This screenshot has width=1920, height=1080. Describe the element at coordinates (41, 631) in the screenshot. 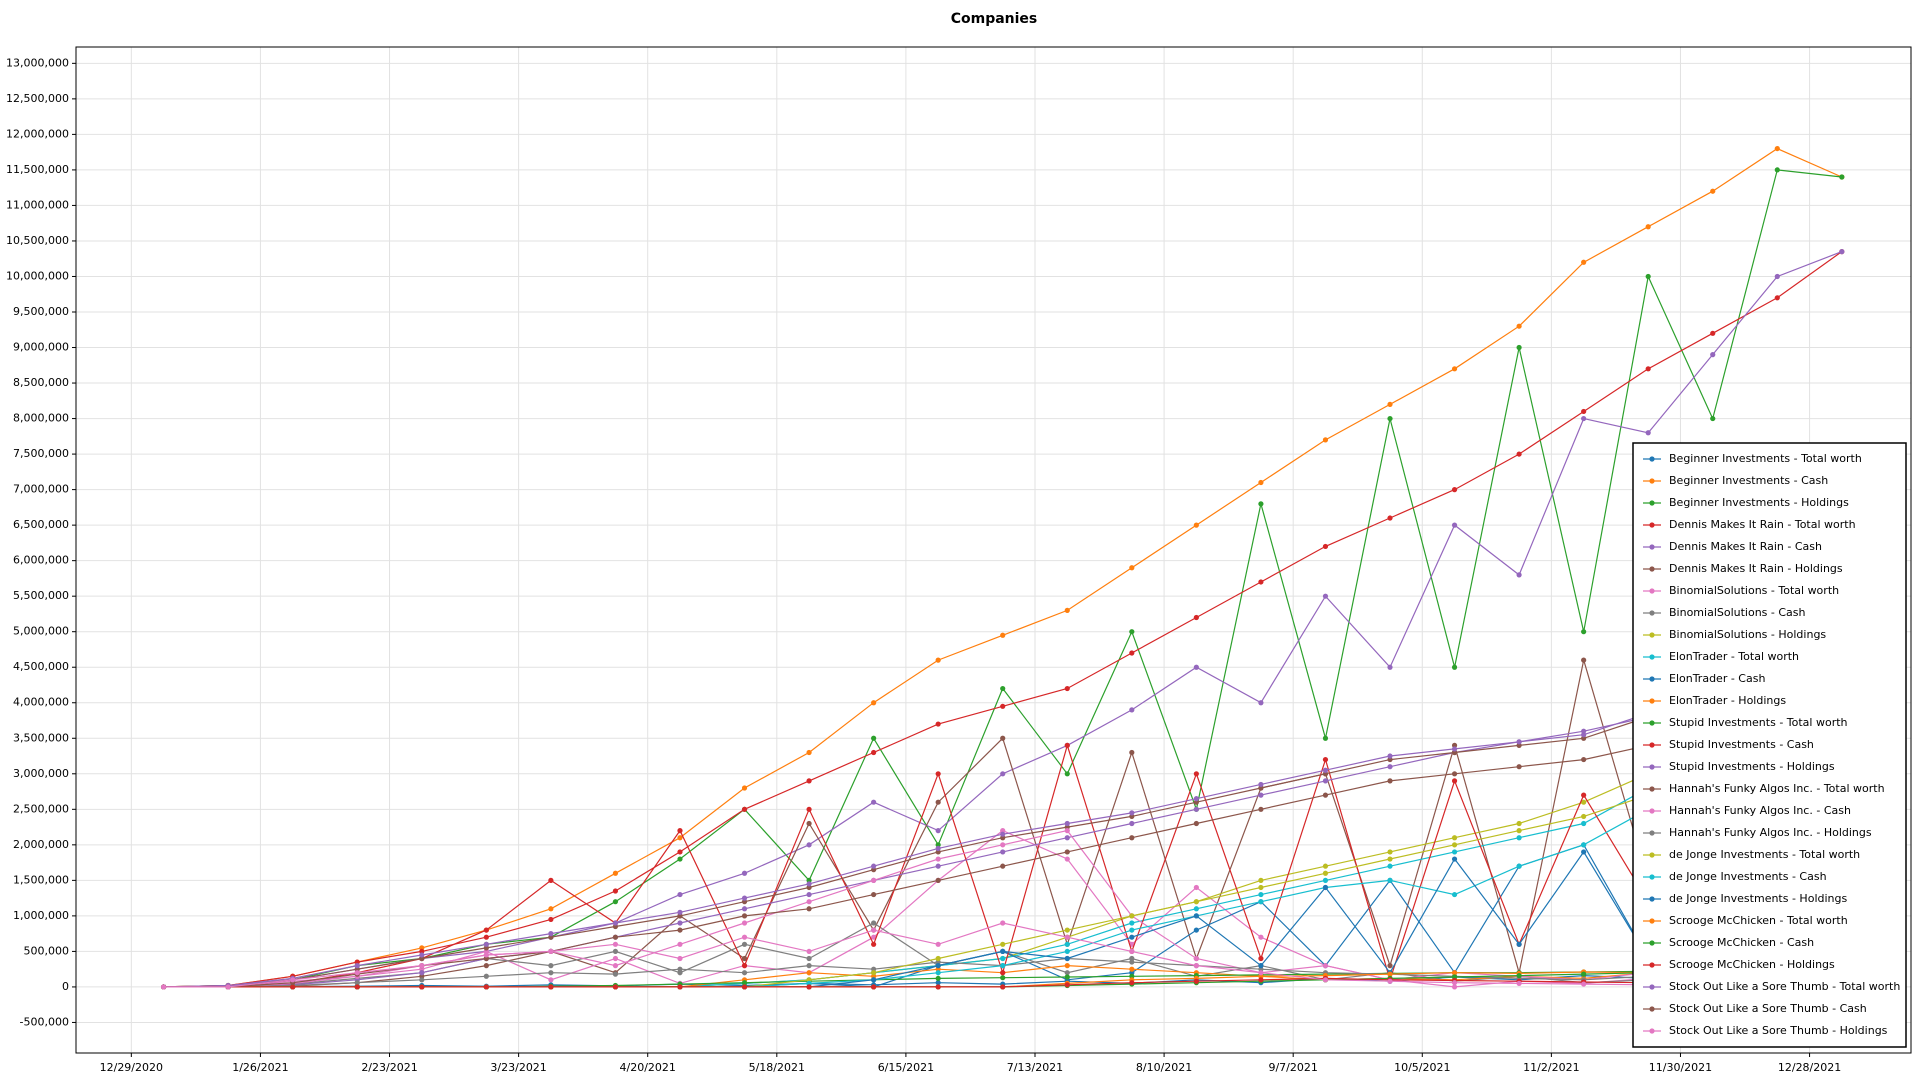

I see `y-tick-label: 5,000,000` at that location.